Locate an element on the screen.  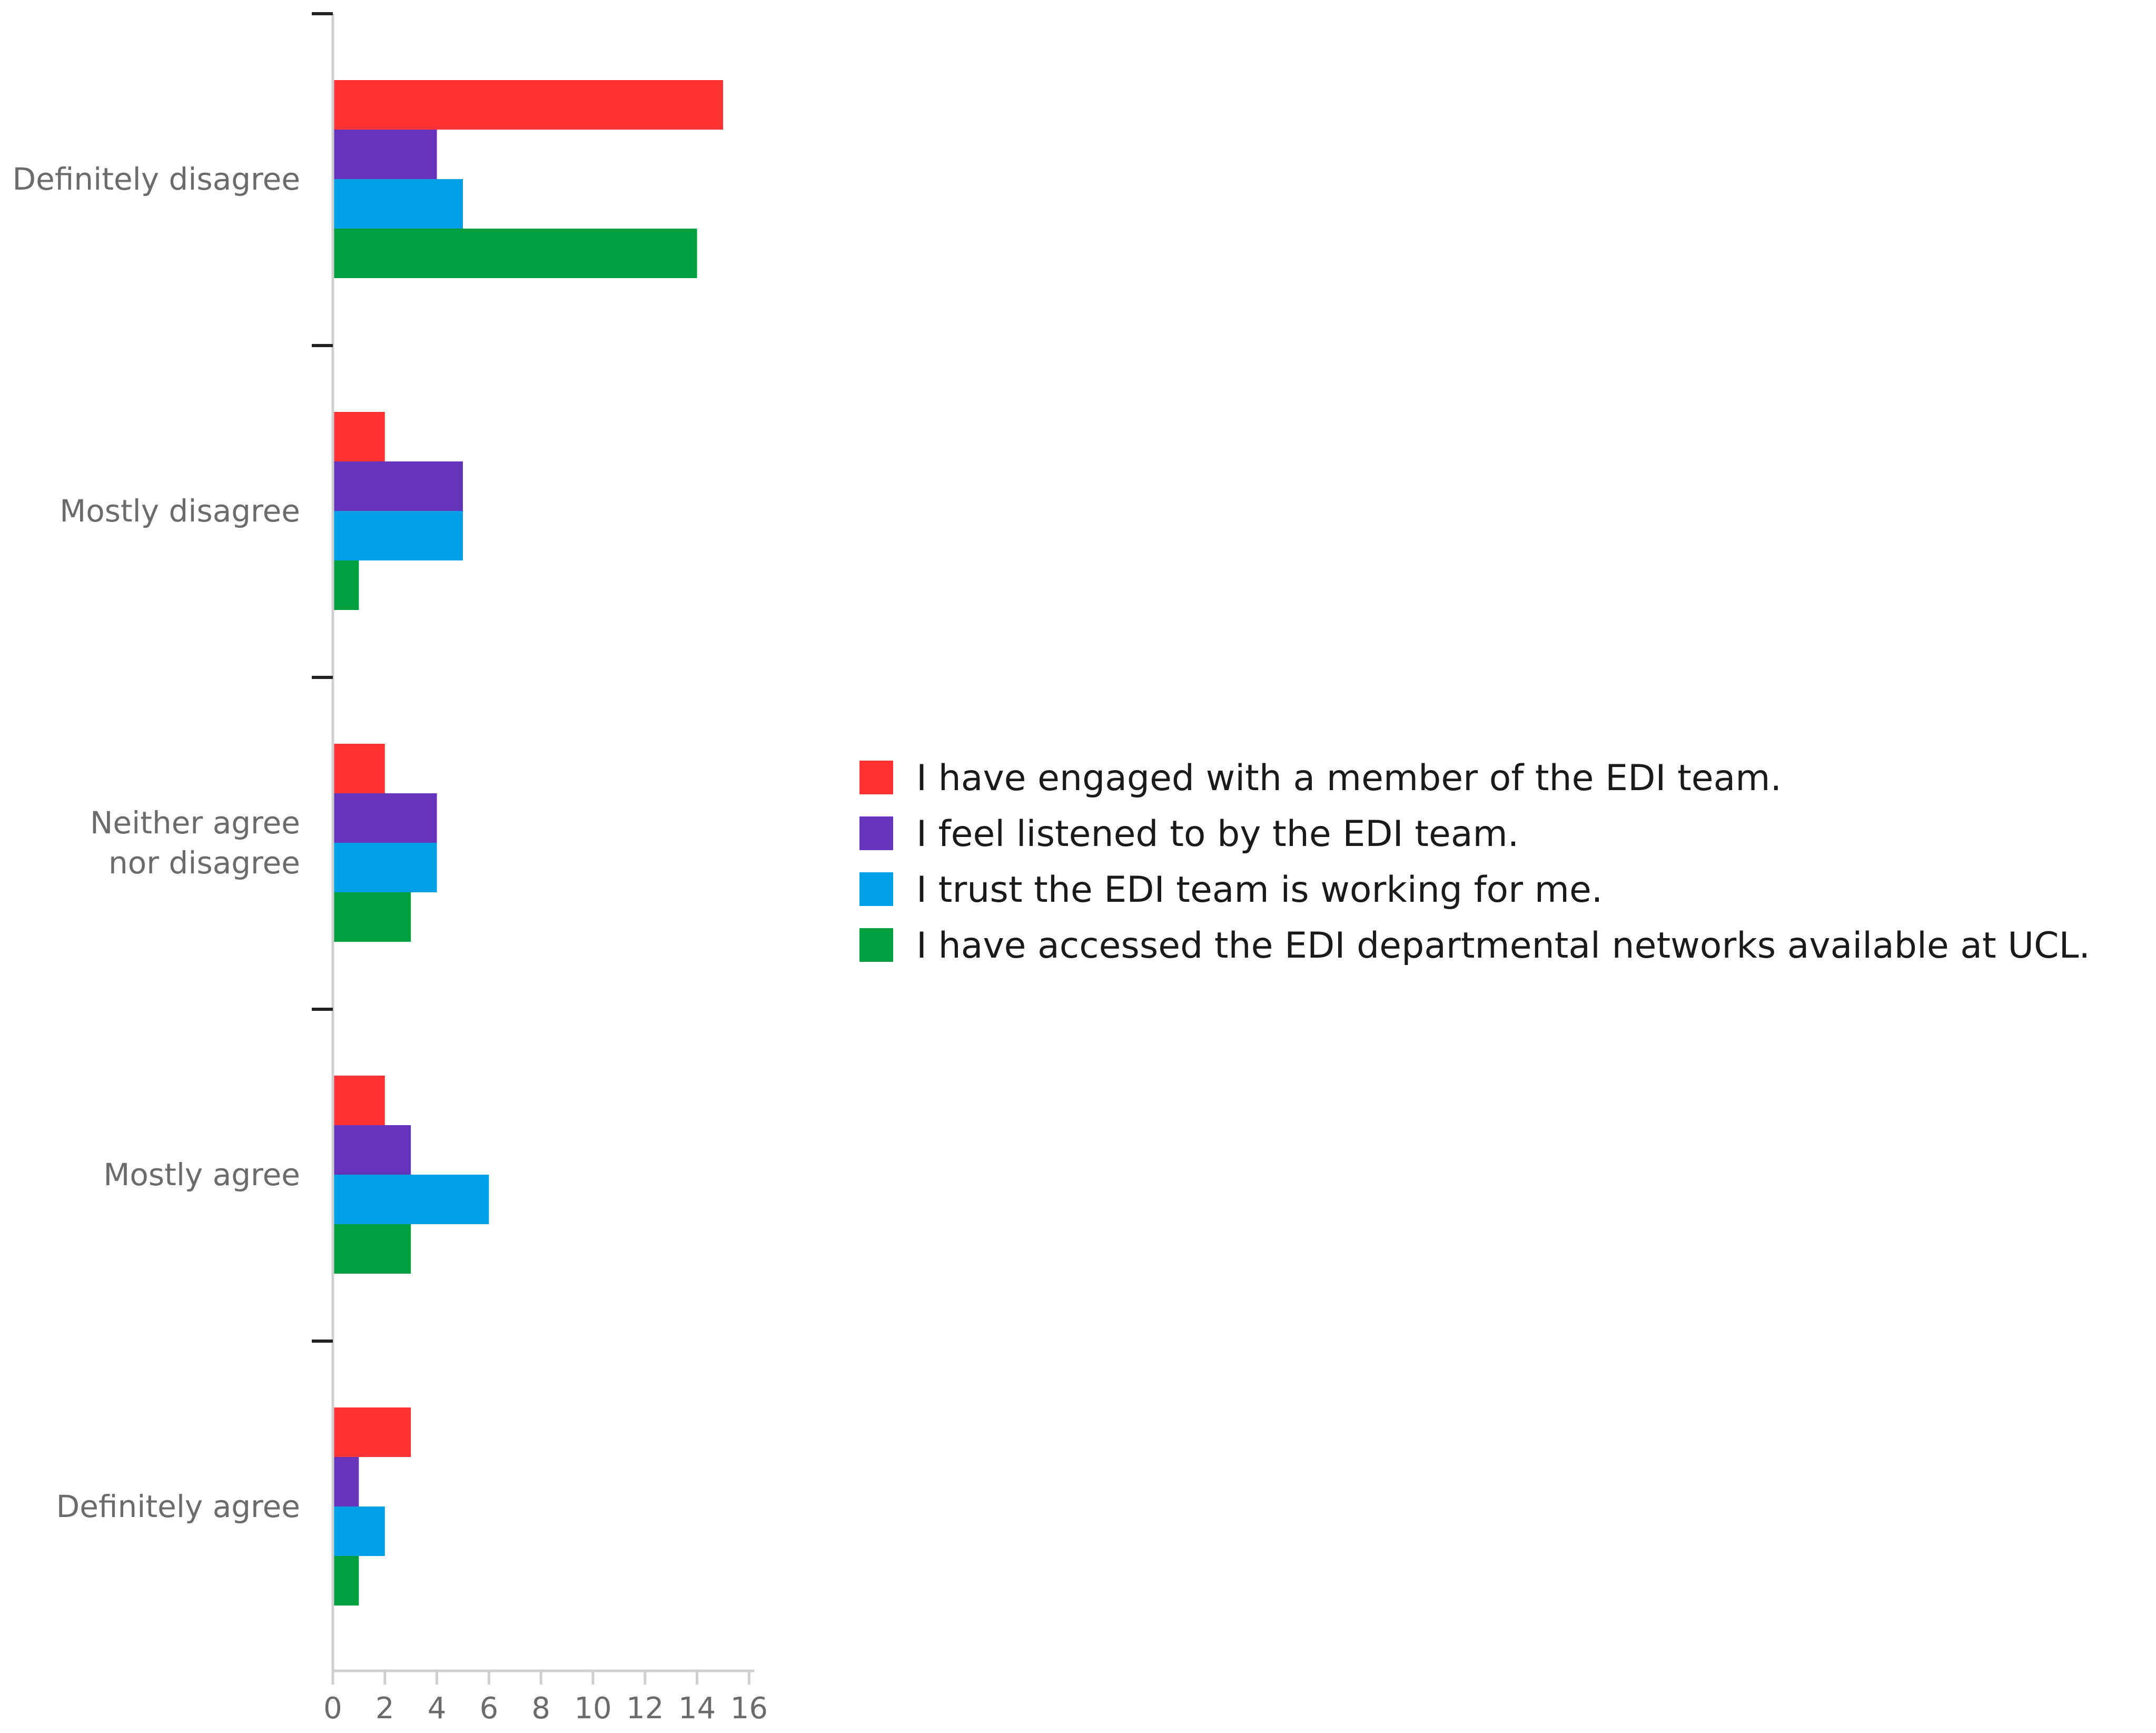
bar-2-definitely-agree is located at coordinates (346, 1481).